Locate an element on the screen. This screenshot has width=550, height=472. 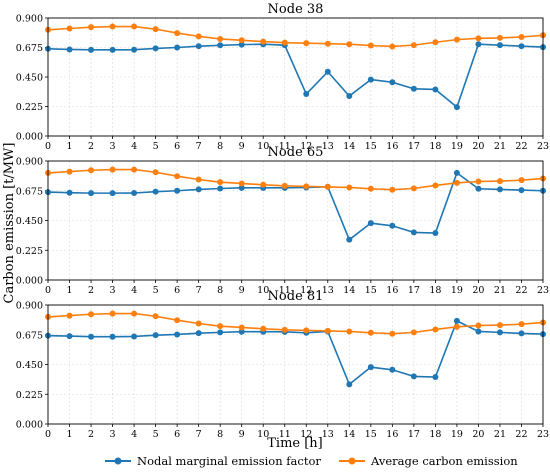
series-line-nodal is located at coordinates (295, 206).